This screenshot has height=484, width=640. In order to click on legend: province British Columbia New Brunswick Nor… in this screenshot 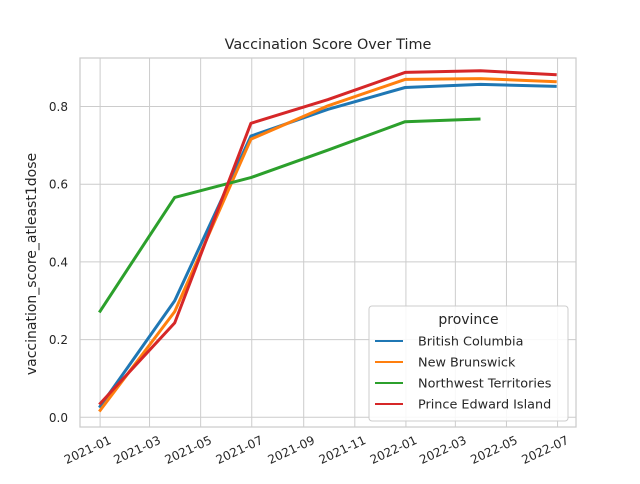, I will do `click(468, 363)`.